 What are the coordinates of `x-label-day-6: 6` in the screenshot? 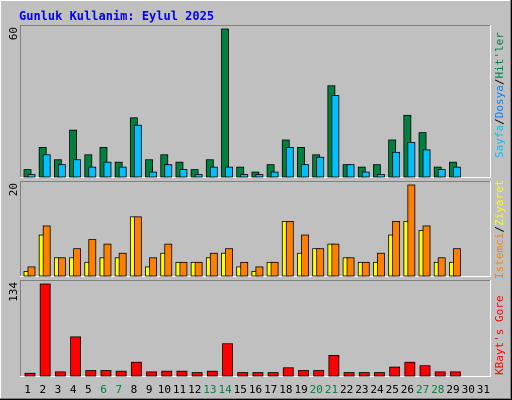 It's located at (103, 389).